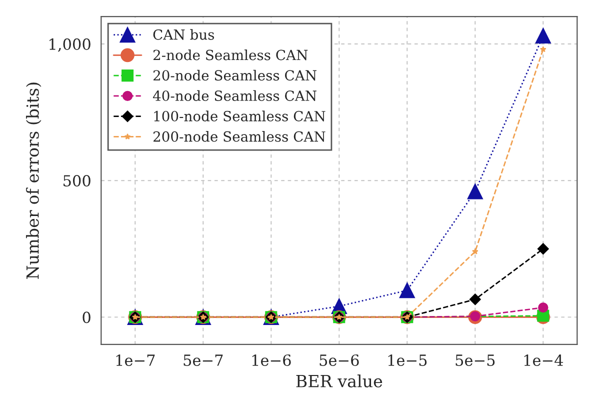 This screenshot has width=595, height=415. I want to click on x-axis-title: BER value, so click(339, 381).